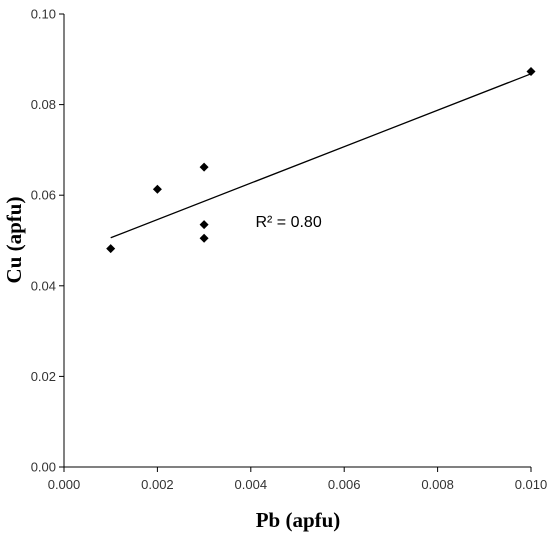 This screenshot has width=550, height=543. Describe the element at coordinates (157, 484) in the screenshot. I see `x-tick-label: 0.002` at that location.